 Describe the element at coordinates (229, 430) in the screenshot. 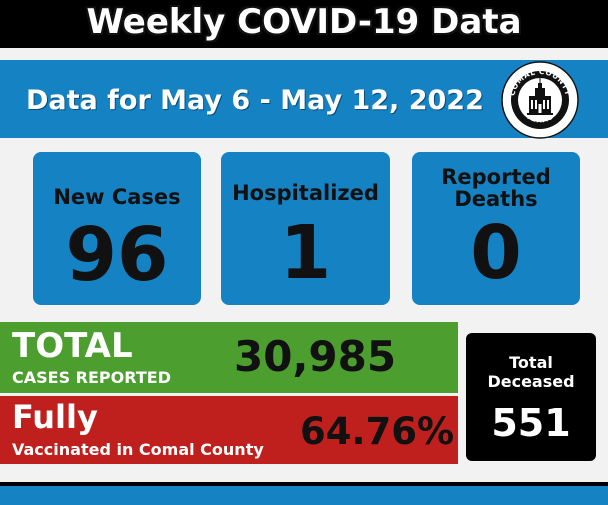

I see `vaccinated-row: Fully Vaccinated in Comal County 64.76%` at that location.